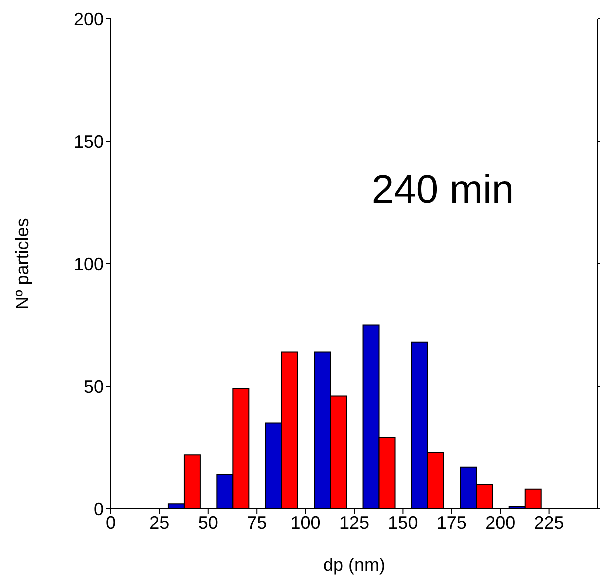  Describe the element at coordinates (549, 522) in the screenshot. I see `x-tick-label: 225` at that location.